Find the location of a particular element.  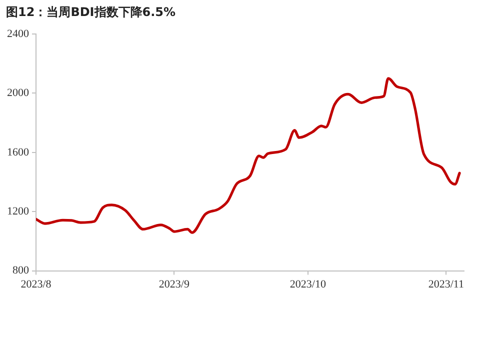

x-tick-label: 2023/8 is located at coordinates (36, 284).